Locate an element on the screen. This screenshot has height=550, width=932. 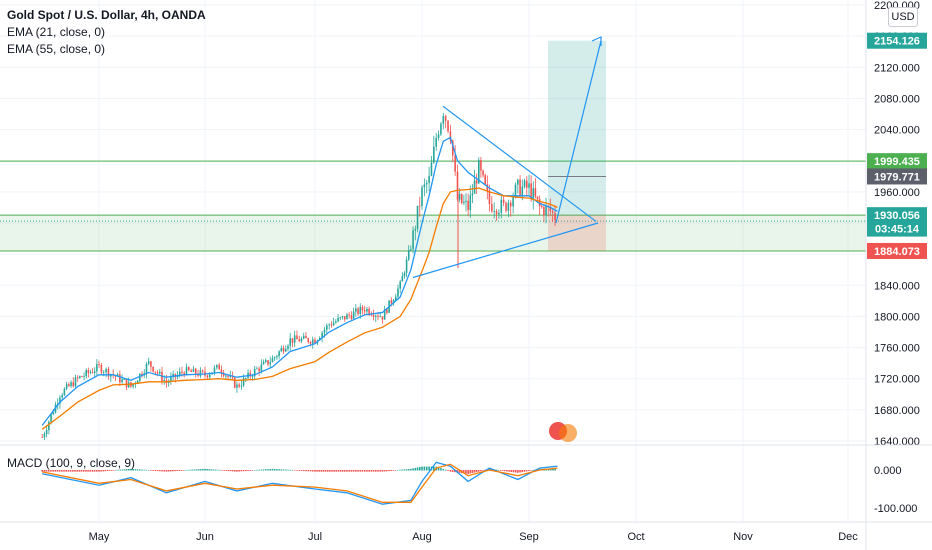
event-flag-icon is located at coordinates (568, 433).